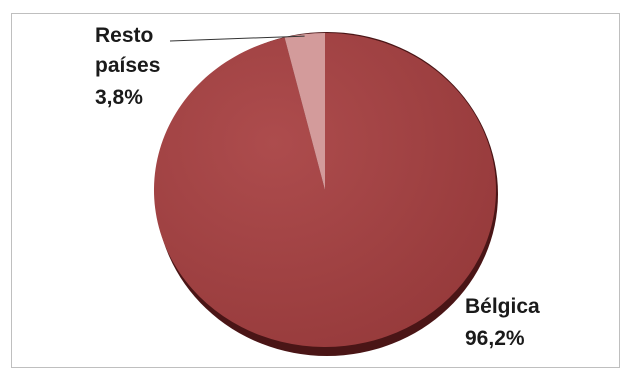 Image resolution: width=635 pixels, height=380 pixels. I want to click on label-resto-line2: países, so click(127, 65).